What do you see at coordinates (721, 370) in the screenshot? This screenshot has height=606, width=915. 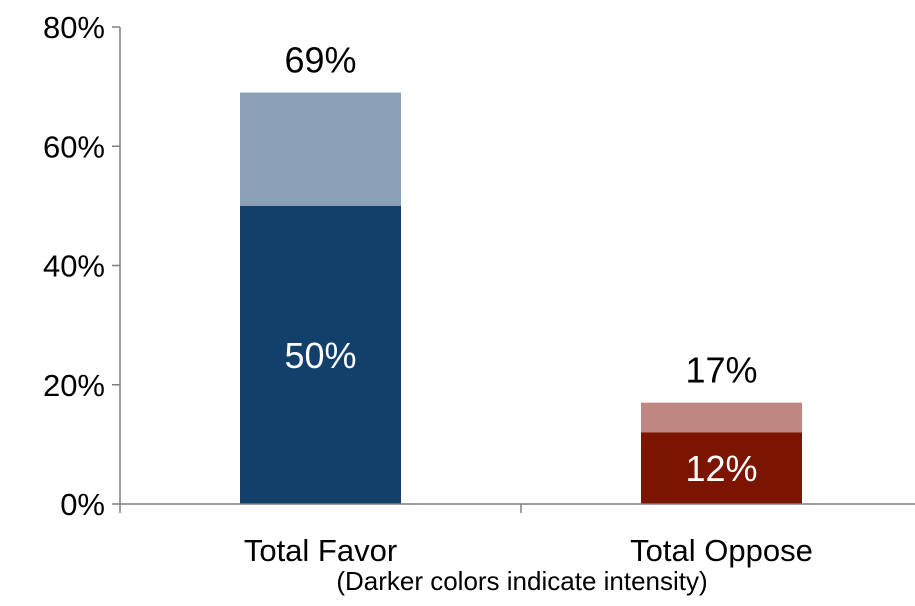 I see `total-label: 17%` at bounding box center [721, 370].